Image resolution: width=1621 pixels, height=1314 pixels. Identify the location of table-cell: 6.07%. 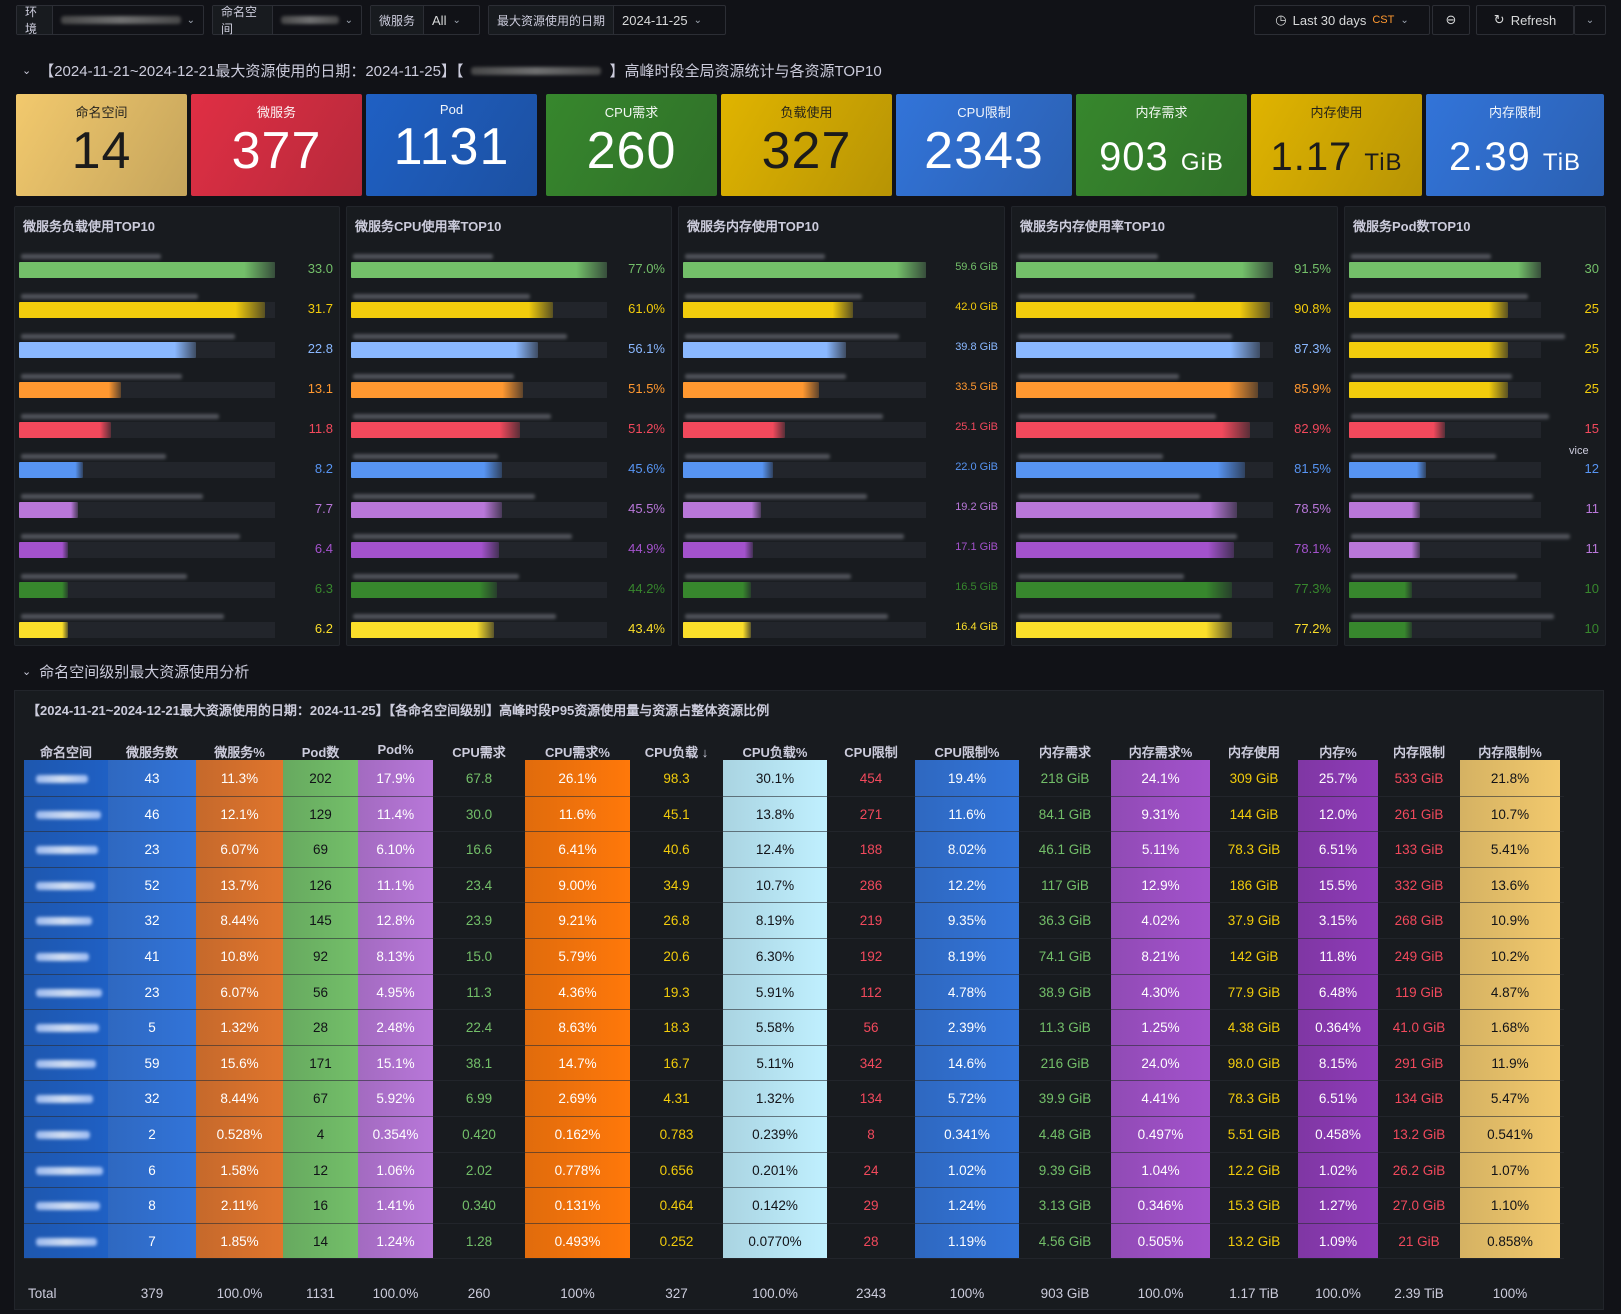
(239, 992).